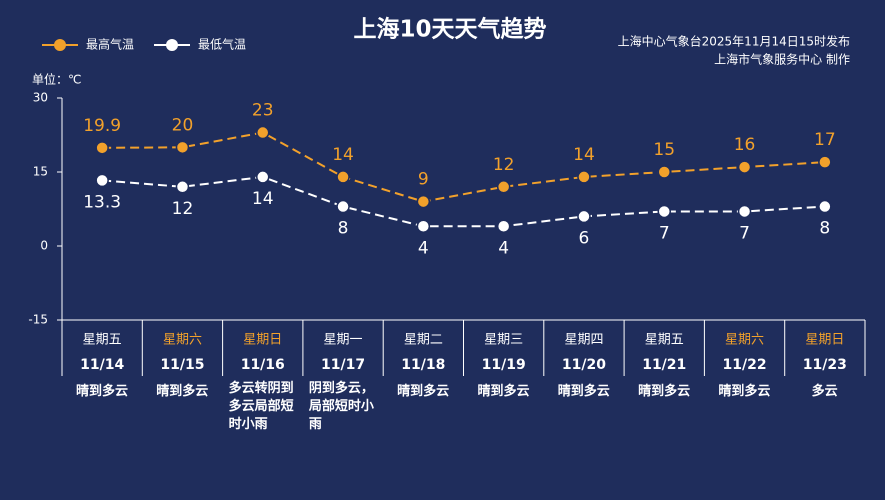 The width and height of the screenshot is (885, 500). I want to click on value-label: 19.9, so click(102, 126).